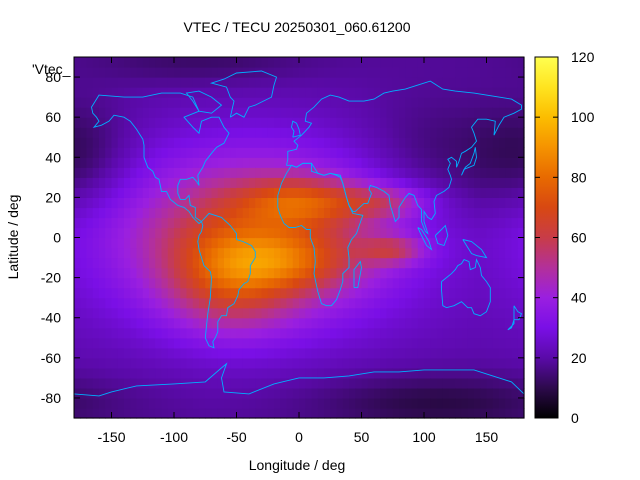 This screenshot has width=640, height=480. I want to click on y-tick-label: 40, so click(53, 157).